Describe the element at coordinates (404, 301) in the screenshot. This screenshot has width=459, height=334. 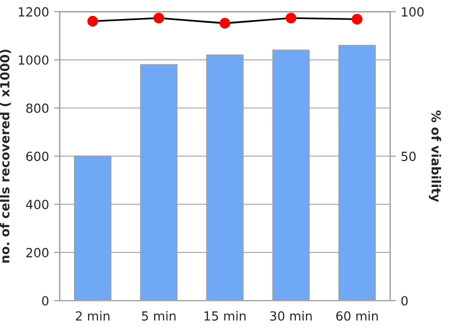
I see `y2-tick-label: 0` at that location.